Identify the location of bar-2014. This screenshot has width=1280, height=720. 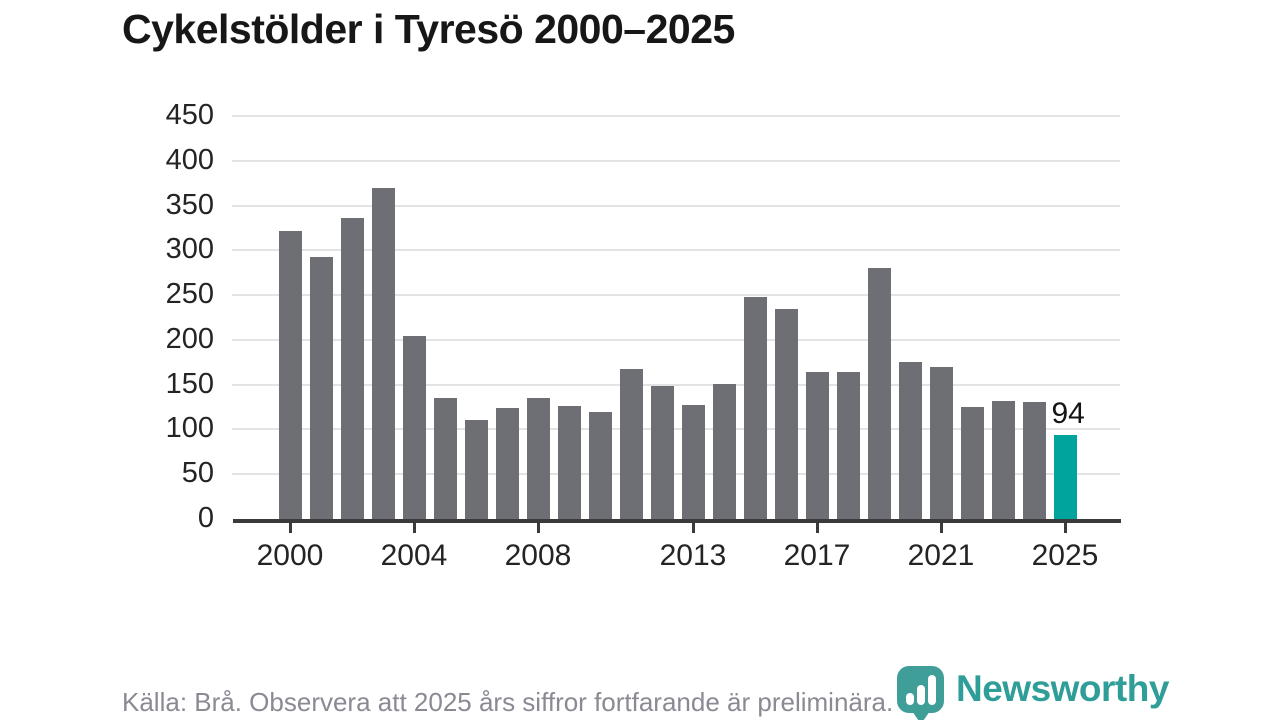
(724, 451).